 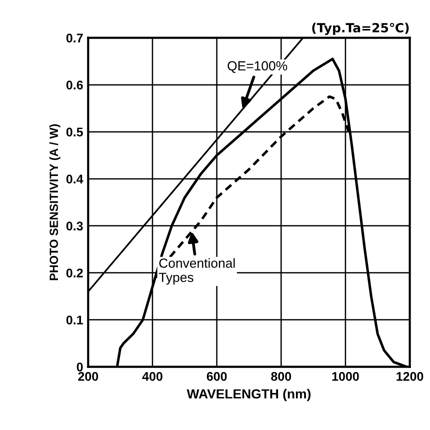 I want to click on y-tick-label: 0.5, so click(x=74, y=132).